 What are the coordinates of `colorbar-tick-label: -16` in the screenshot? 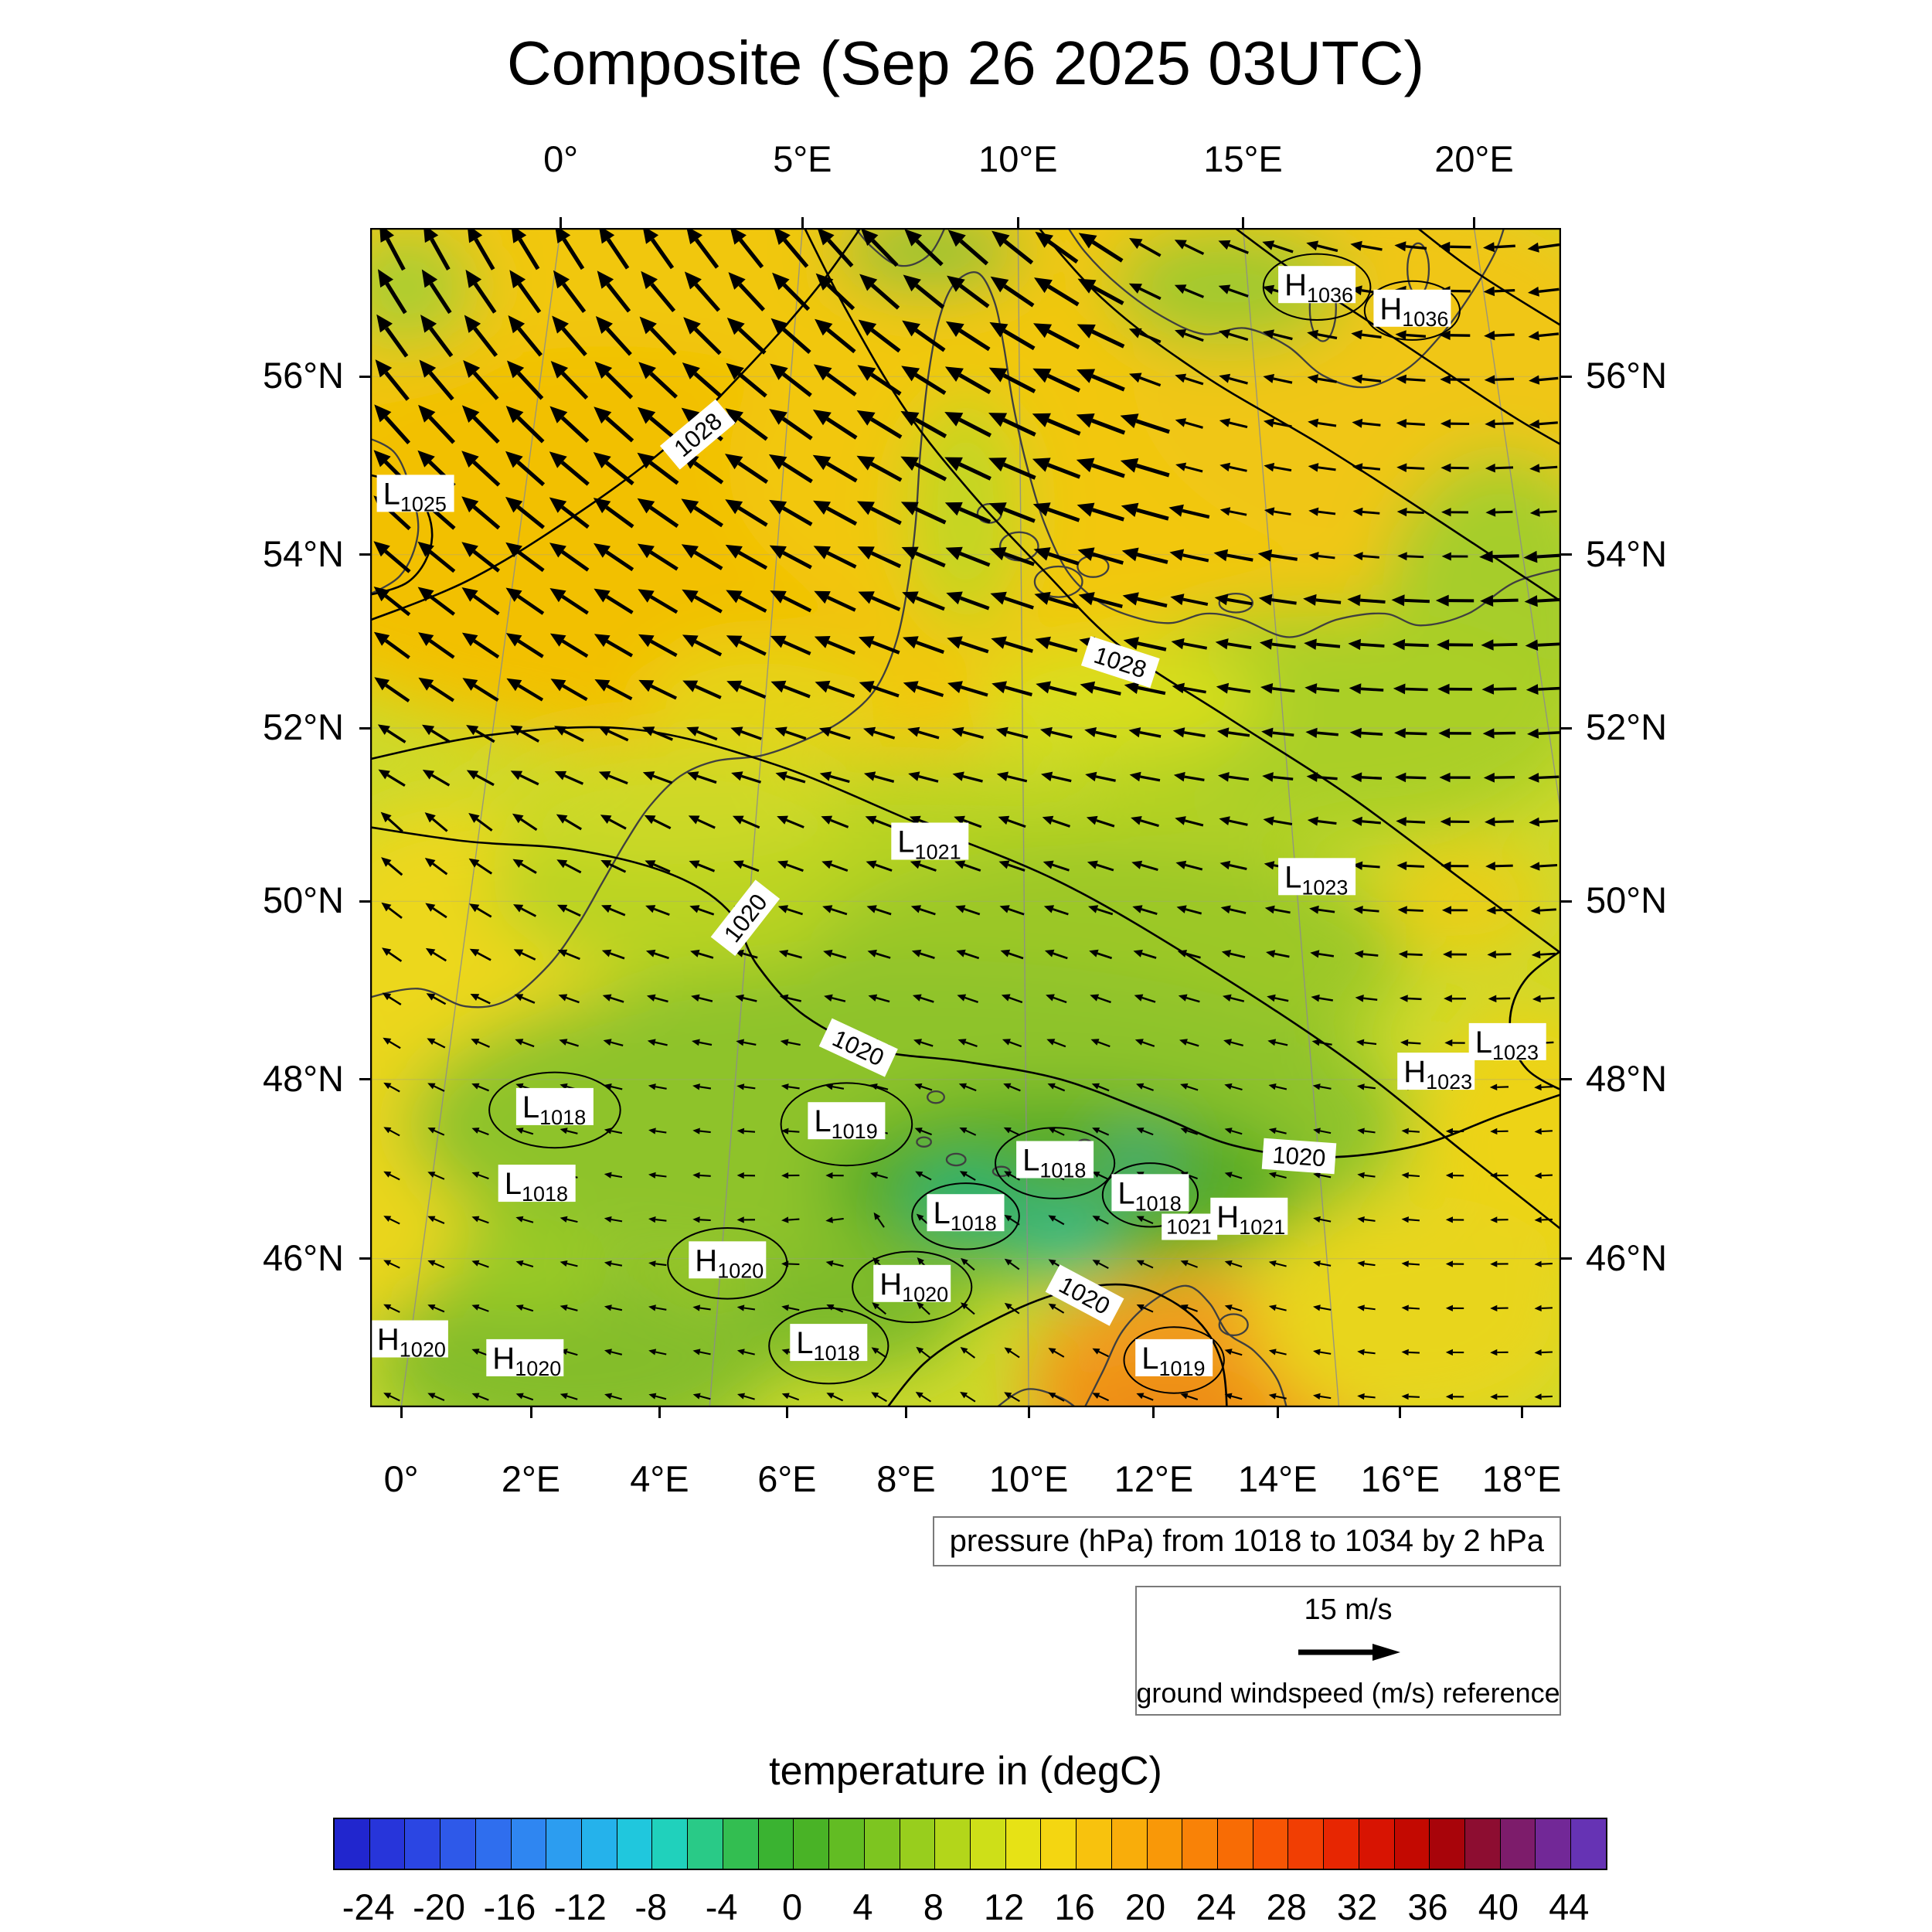 It's located at (510, 1907).